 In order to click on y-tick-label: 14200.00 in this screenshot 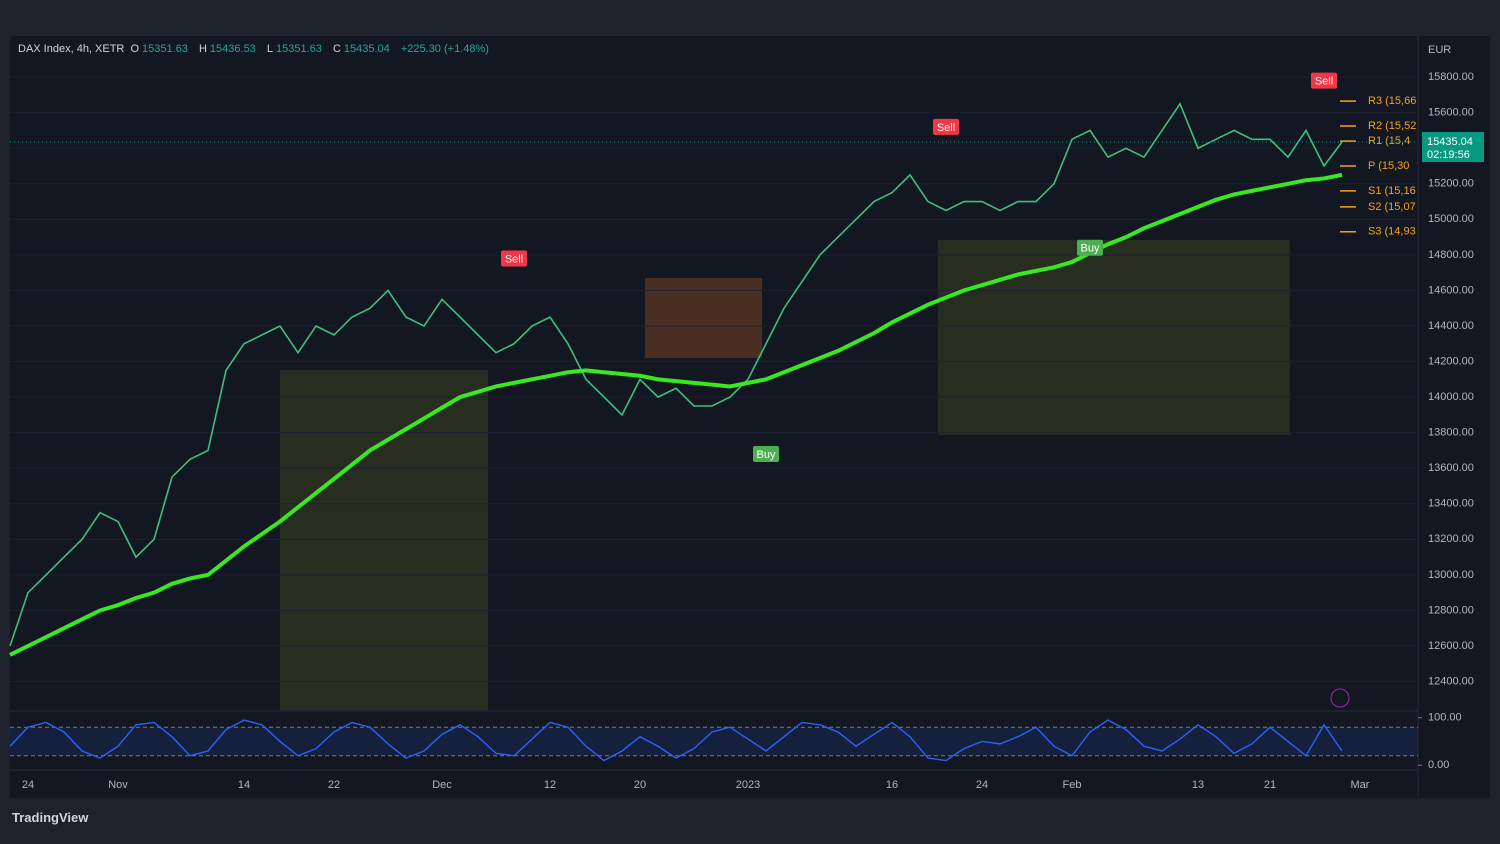, I will do `click(1451, 361)`.